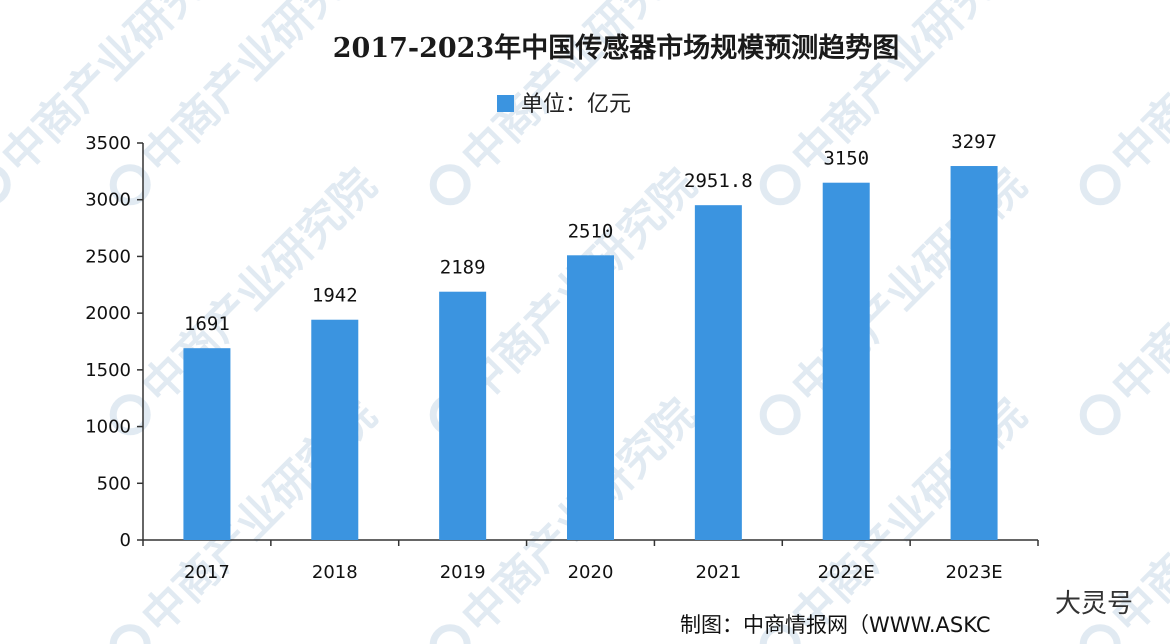  Describe the element at coordinates (108, 427) in the screenshot. I see `y-tick-label: 1000` at that location.